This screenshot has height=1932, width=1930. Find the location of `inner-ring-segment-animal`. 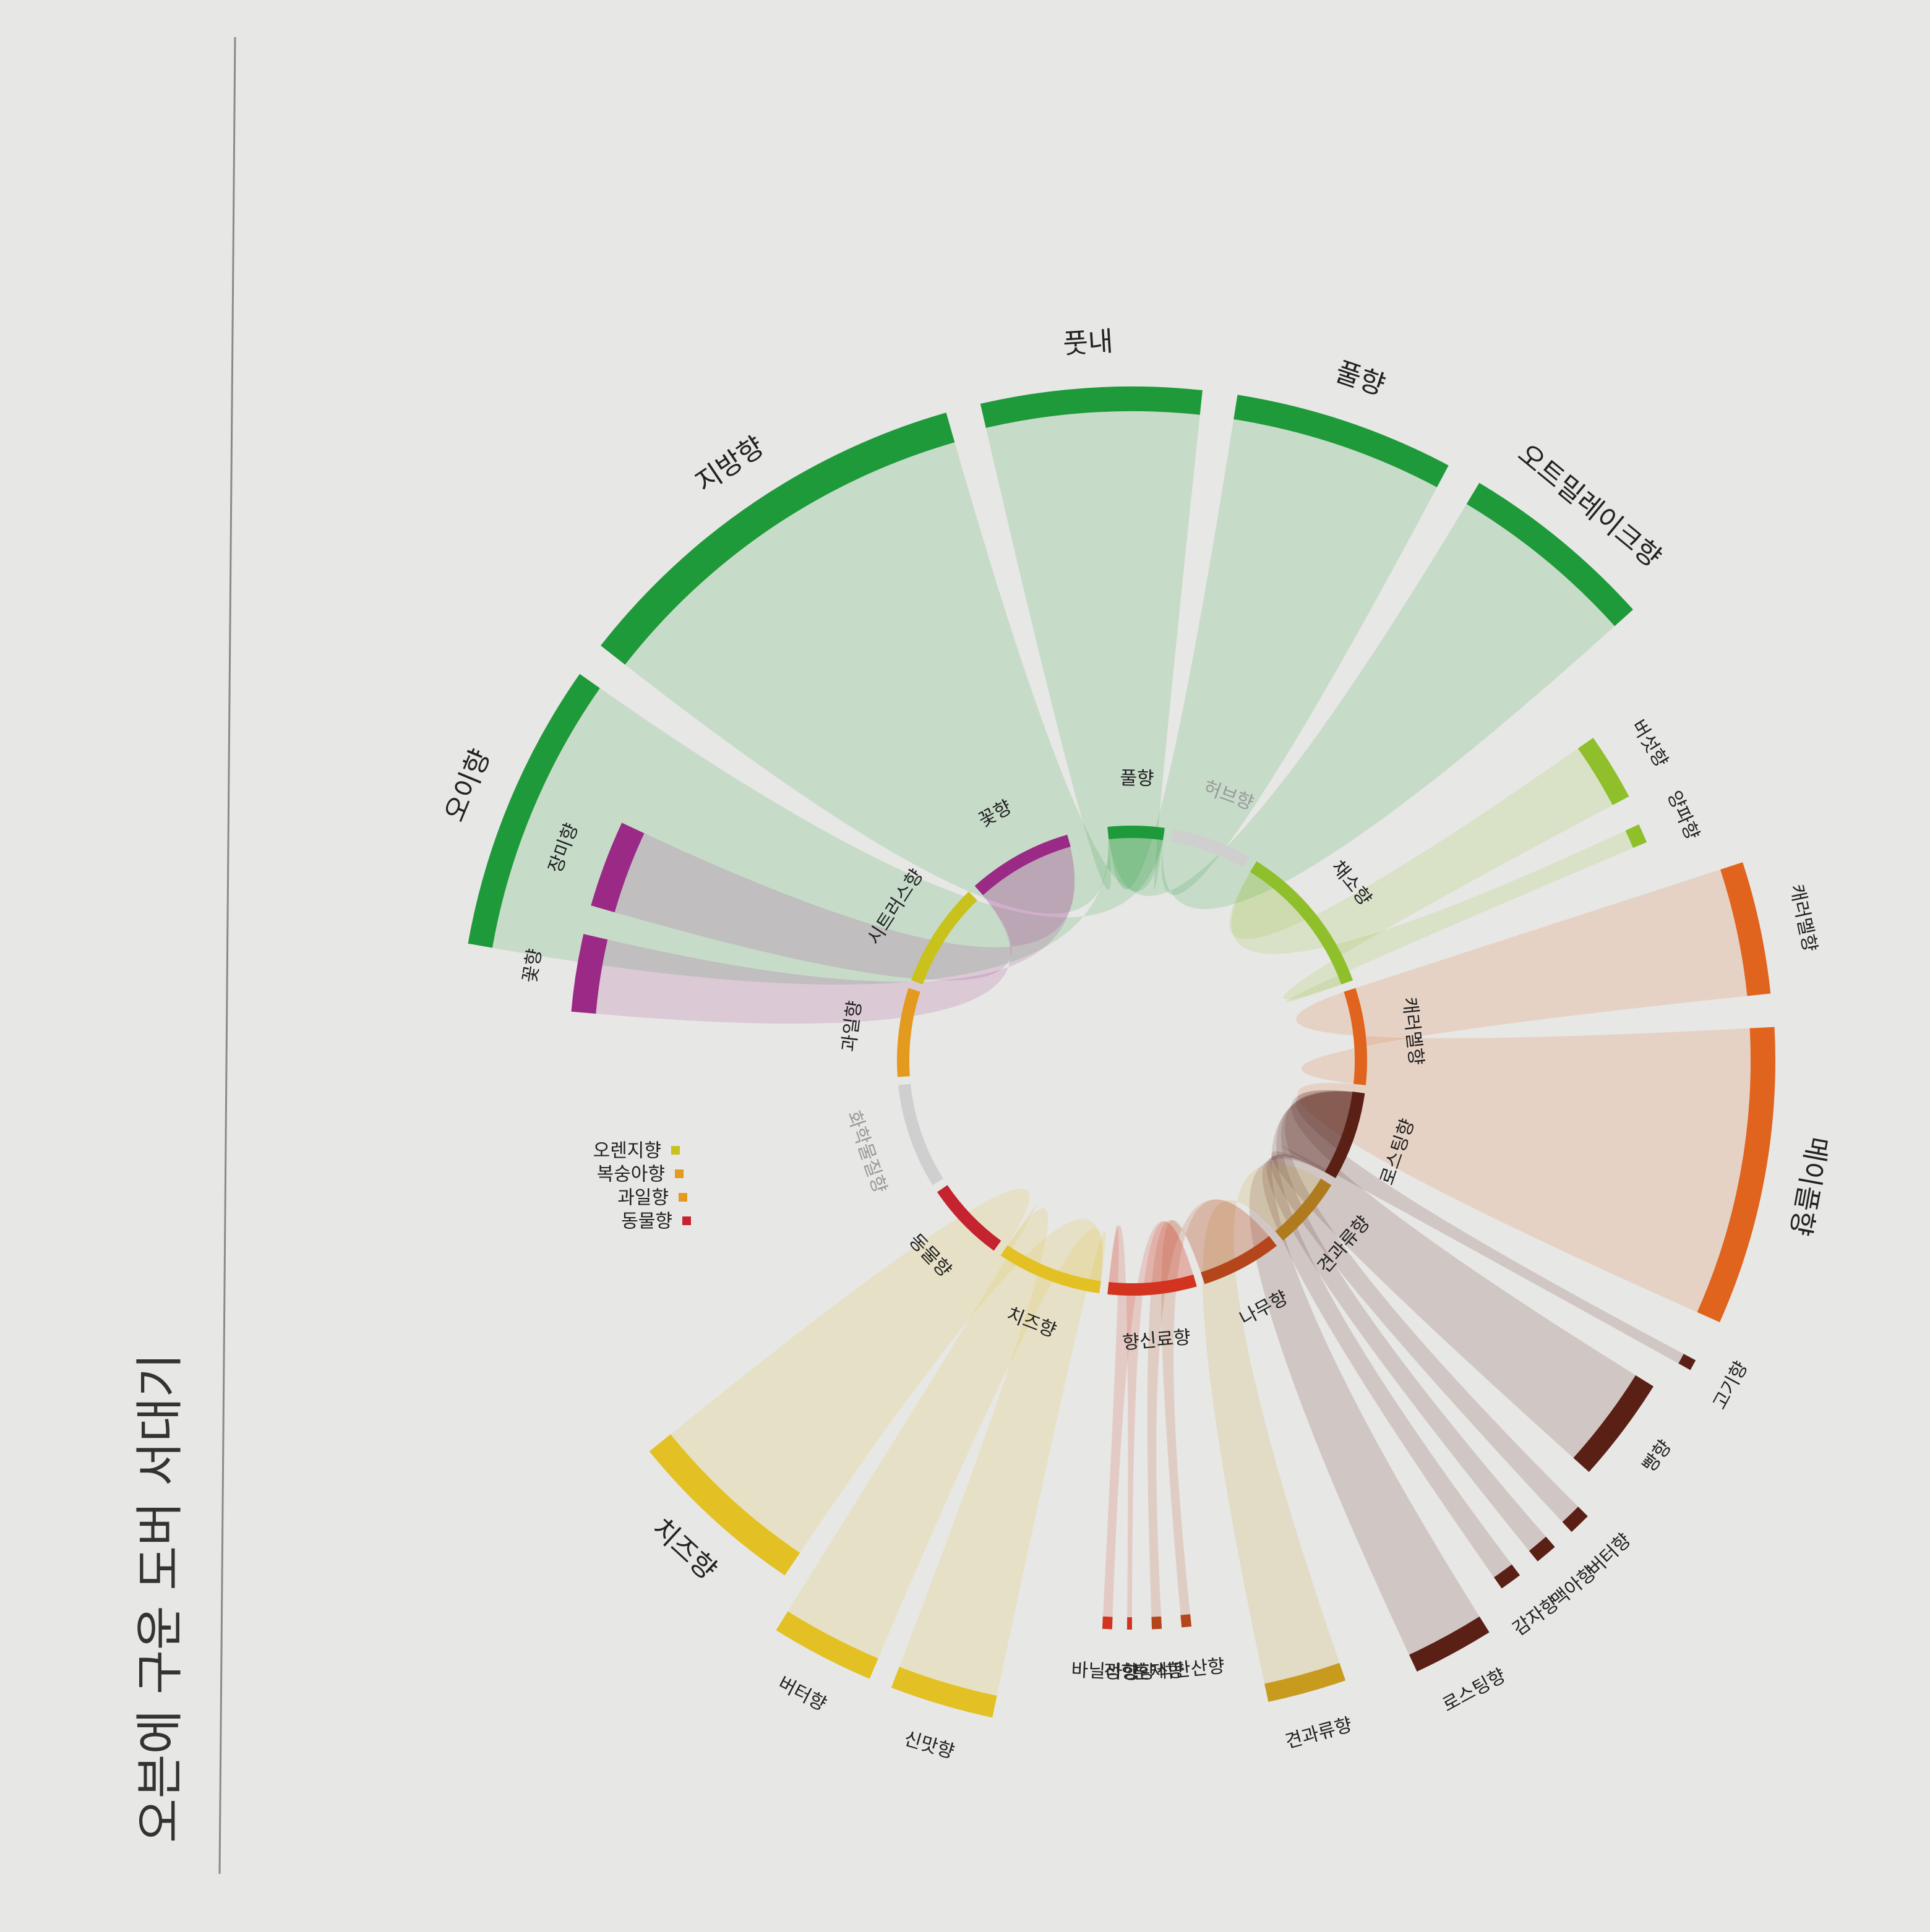

inner-ring-segment-animal is located at coordinates (969, 1218).